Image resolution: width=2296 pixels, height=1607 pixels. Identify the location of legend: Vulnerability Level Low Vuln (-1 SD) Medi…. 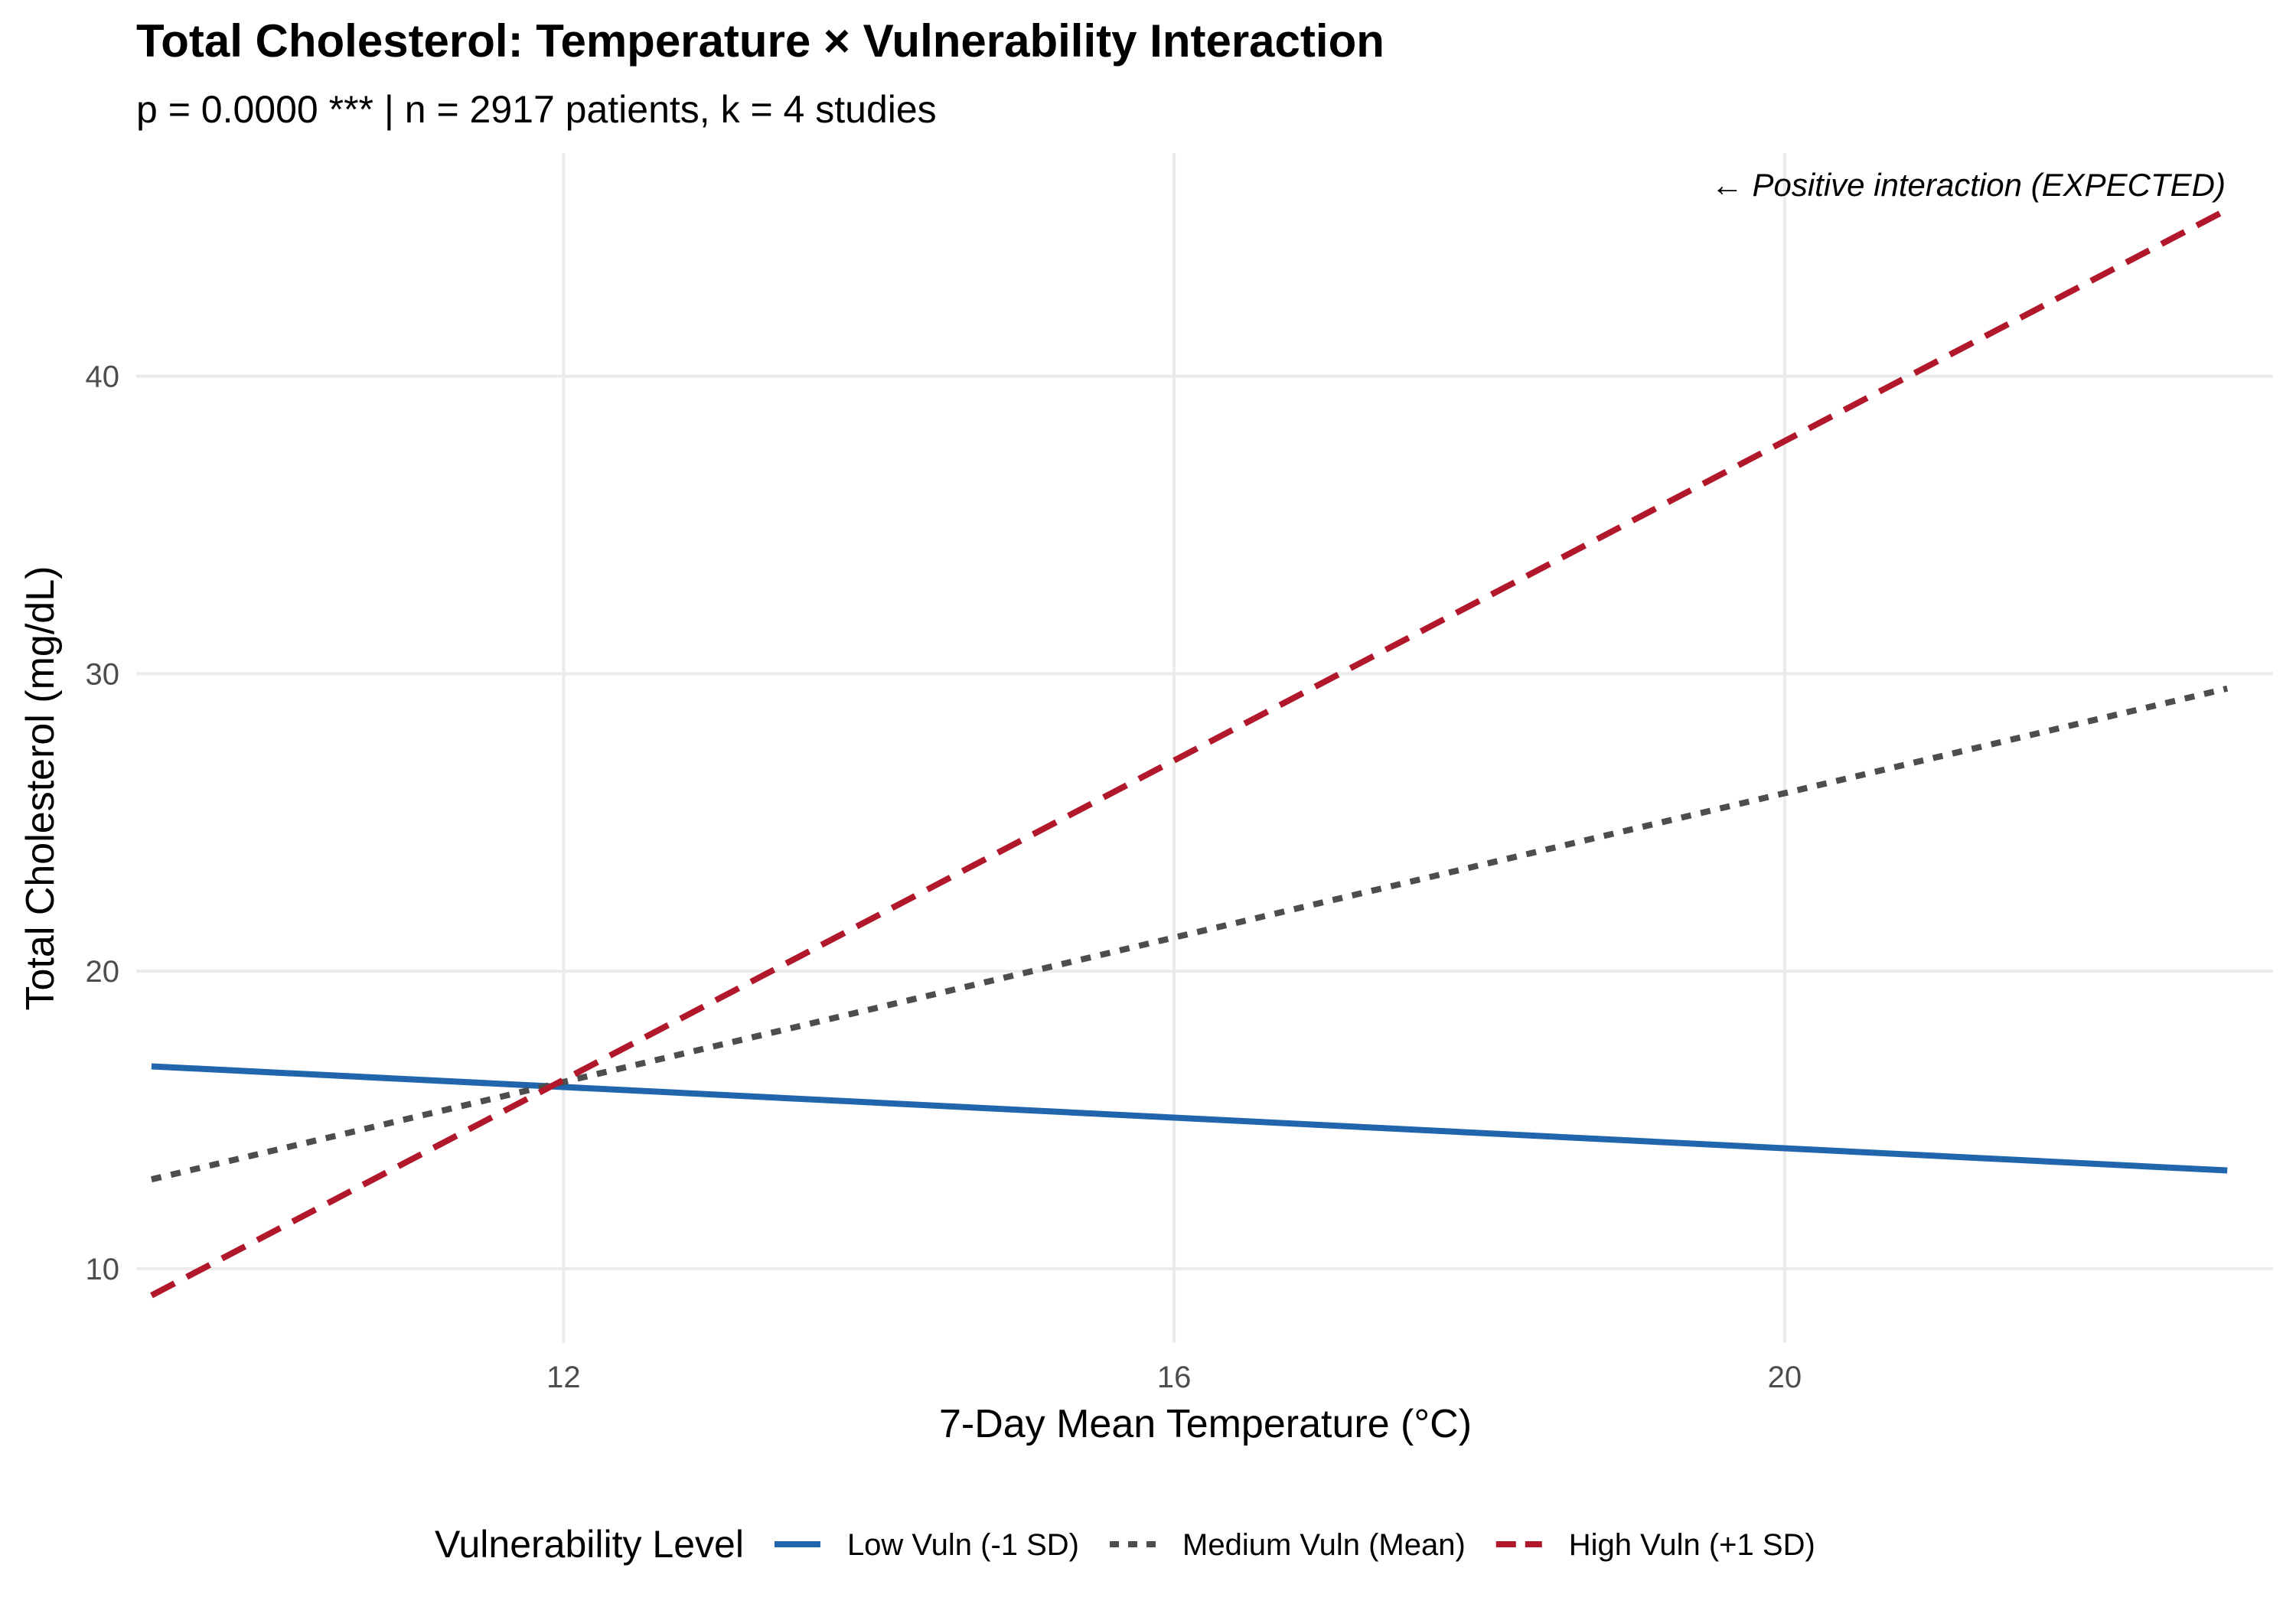
(1125, 1544).